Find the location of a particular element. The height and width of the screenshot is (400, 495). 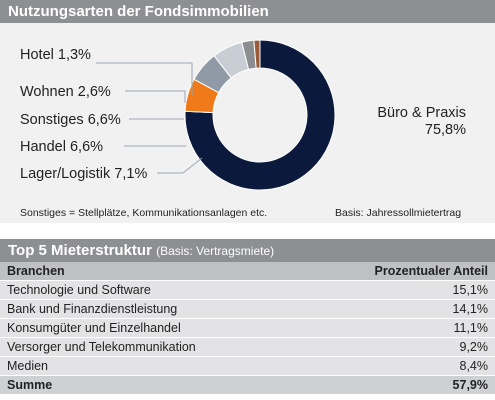

label-sonstiges: Sonstiges 6,6% is located at coordinates (70, 120).